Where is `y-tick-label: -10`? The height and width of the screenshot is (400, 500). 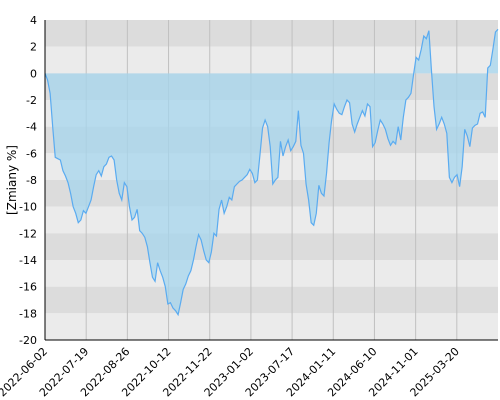 y-tick-label: -10 is located at coordinates (28, 207).